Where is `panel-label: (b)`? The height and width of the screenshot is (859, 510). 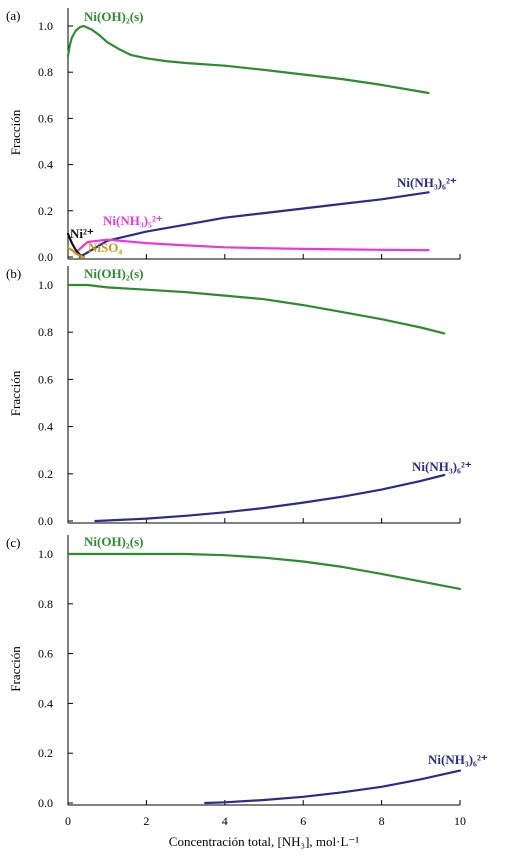
panel-label: (b) is located at coordinates (13, 273).